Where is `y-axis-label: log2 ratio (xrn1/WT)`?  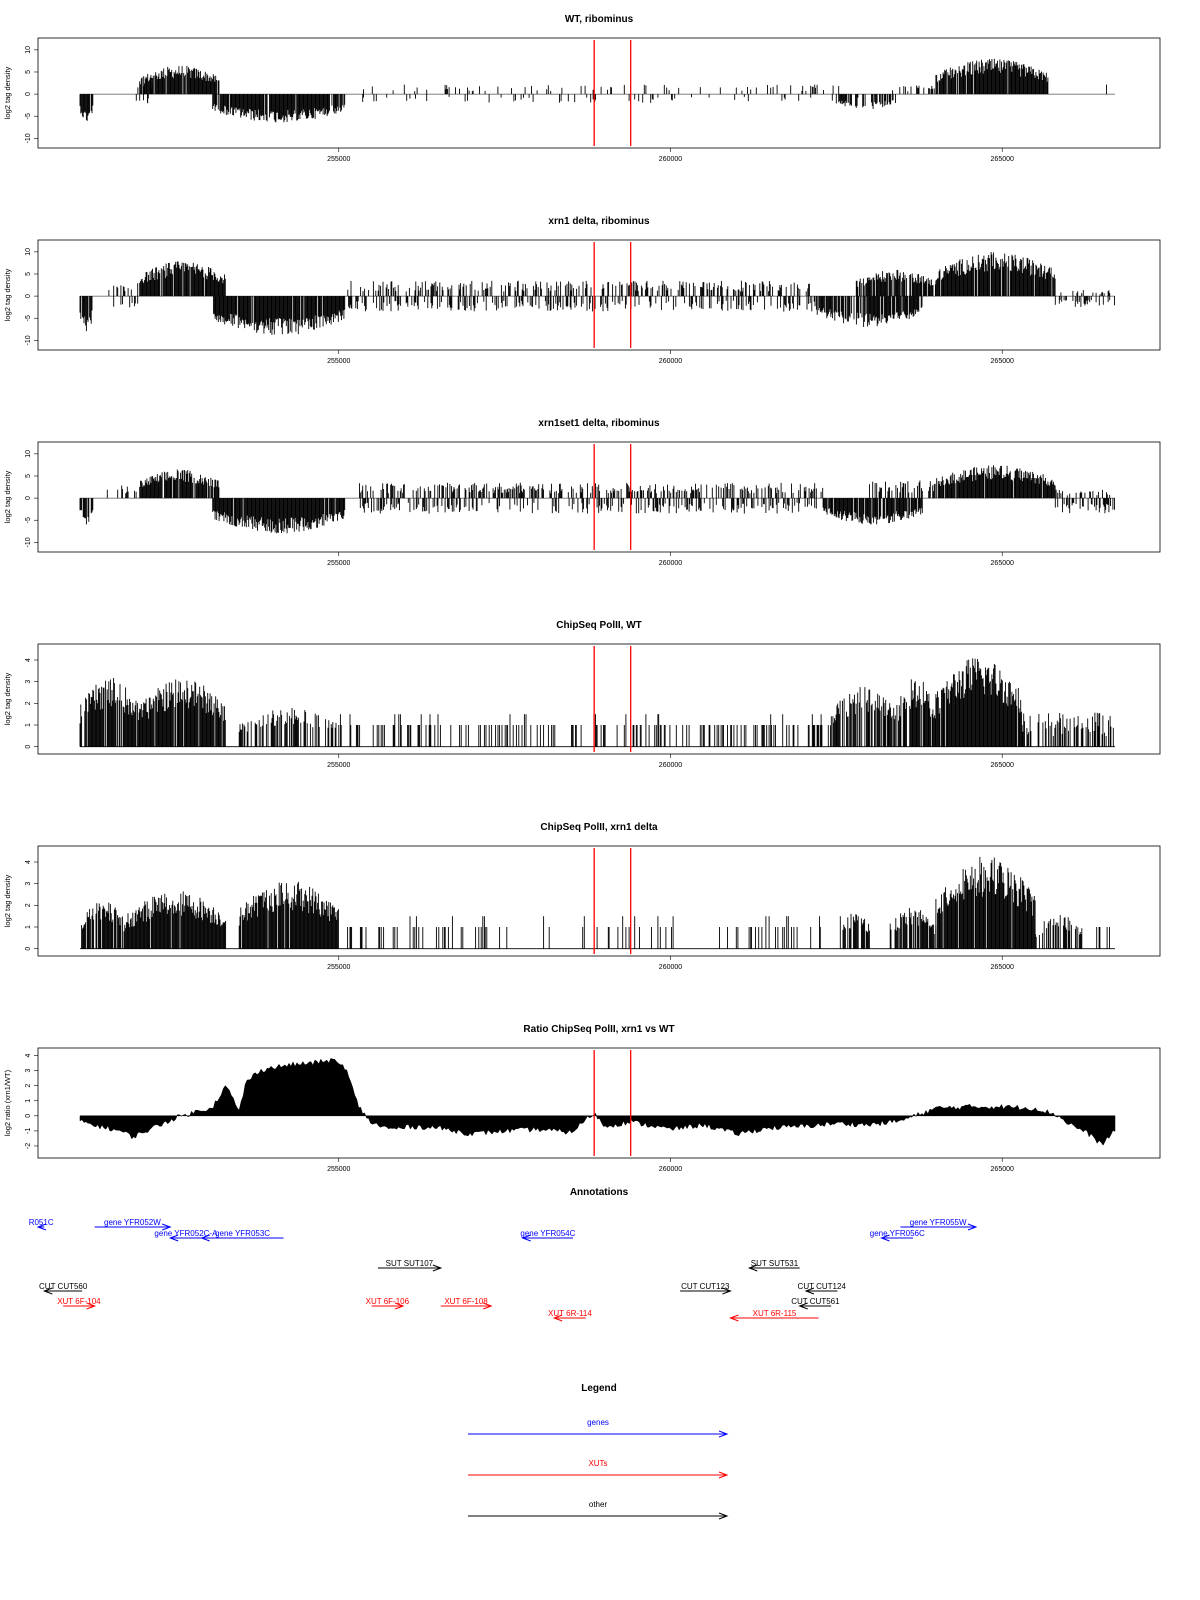
y-axis-label: log2 ratio (xrn1/WT) is located at coordinates (7, 1102).